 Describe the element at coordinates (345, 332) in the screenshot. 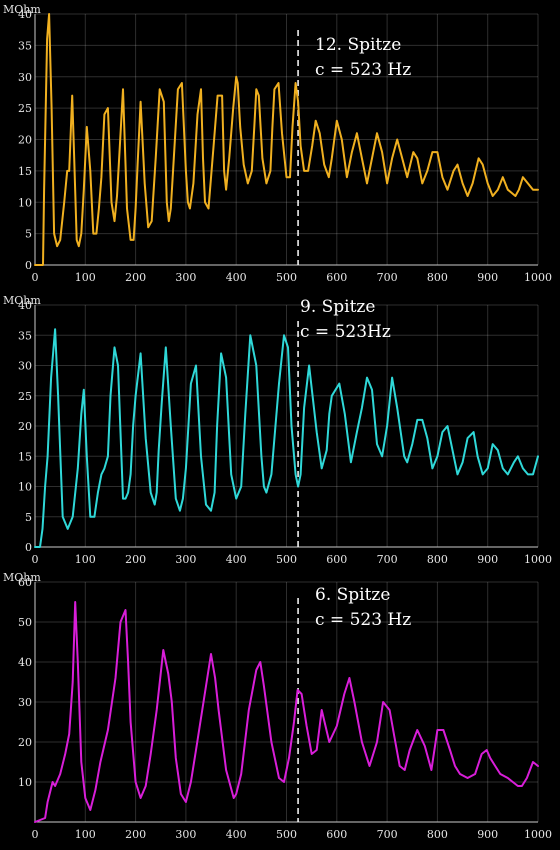

I see `annotation-frequency: c = 523Hz` at that location.